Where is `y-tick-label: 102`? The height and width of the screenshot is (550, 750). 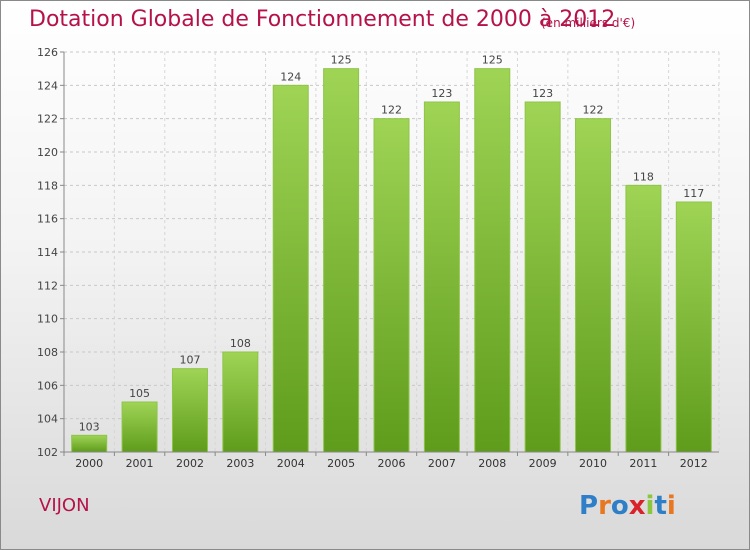
y-tick-label: 102 is located at coordinates (47, 452).